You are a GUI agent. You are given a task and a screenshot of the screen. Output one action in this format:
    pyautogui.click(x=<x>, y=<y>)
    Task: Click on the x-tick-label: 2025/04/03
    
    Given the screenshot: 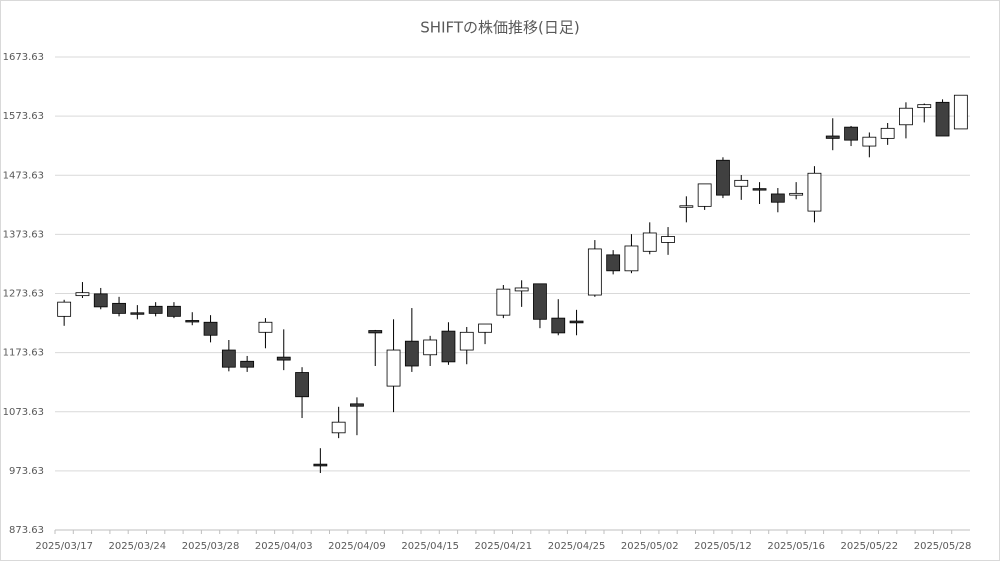 What is the action you would take?
    pyautogui.click(x=284, y=546)
    